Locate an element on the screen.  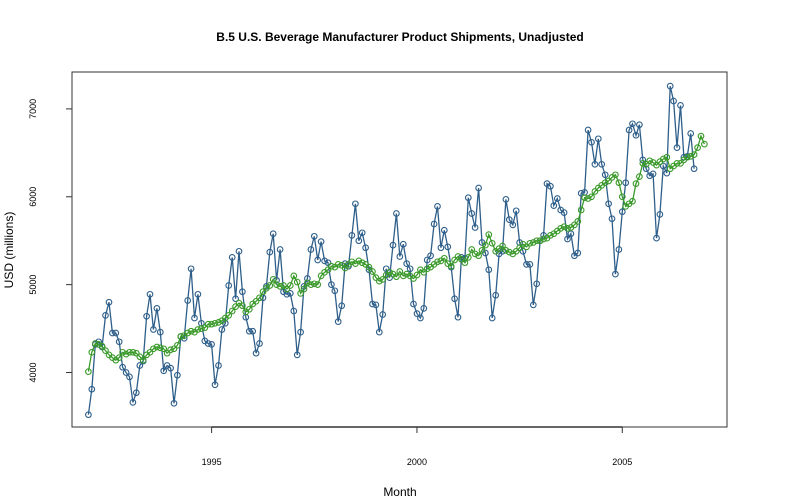
y-tick-label: 4000 is located at coordinates (33, 373).